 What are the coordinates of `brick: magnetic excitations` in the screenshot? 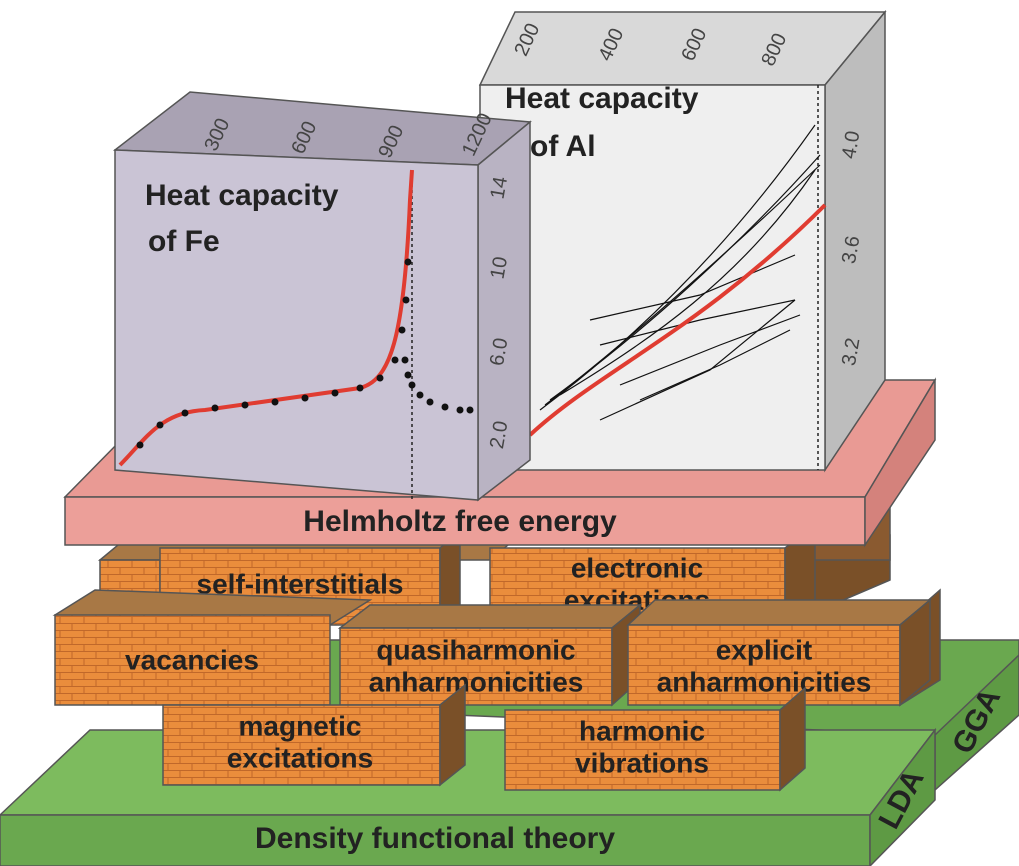 It's located at (314, 735).